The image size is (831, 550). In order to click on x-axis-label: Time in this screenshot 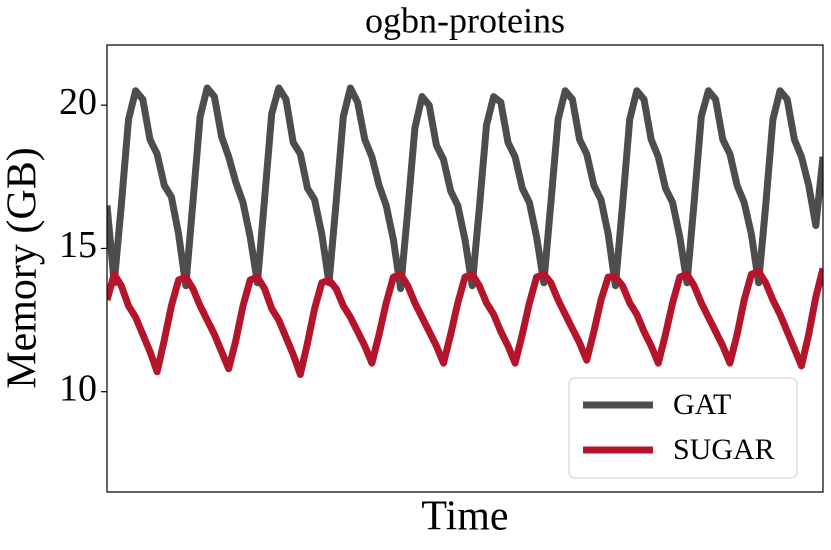, I will do `click(464, 517)`.